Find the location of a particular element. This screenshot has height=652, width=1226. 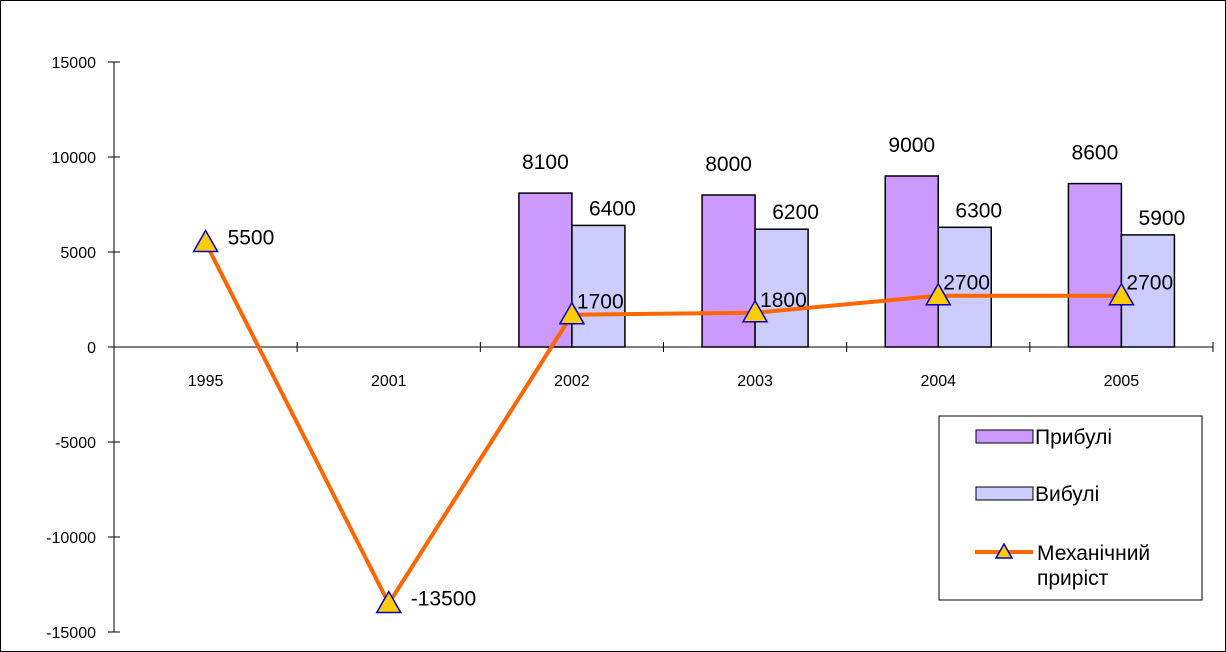

bar-value-label: 8100 is located at coordinates (545, 162).